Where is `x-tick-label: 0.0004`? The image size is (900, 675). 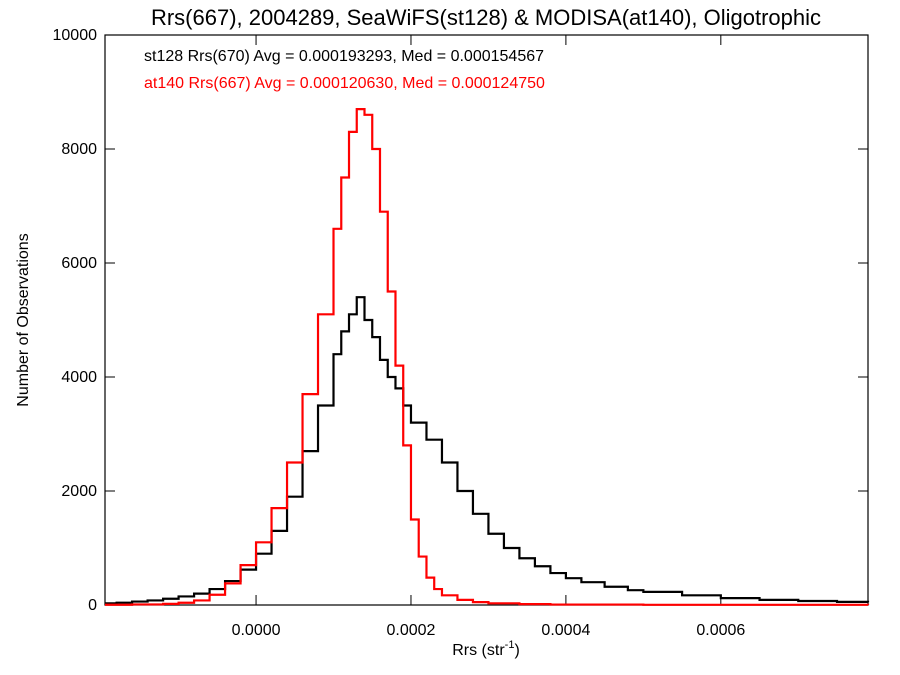 x-tick-label: 0.0004 is located at coordinates (565, 630).